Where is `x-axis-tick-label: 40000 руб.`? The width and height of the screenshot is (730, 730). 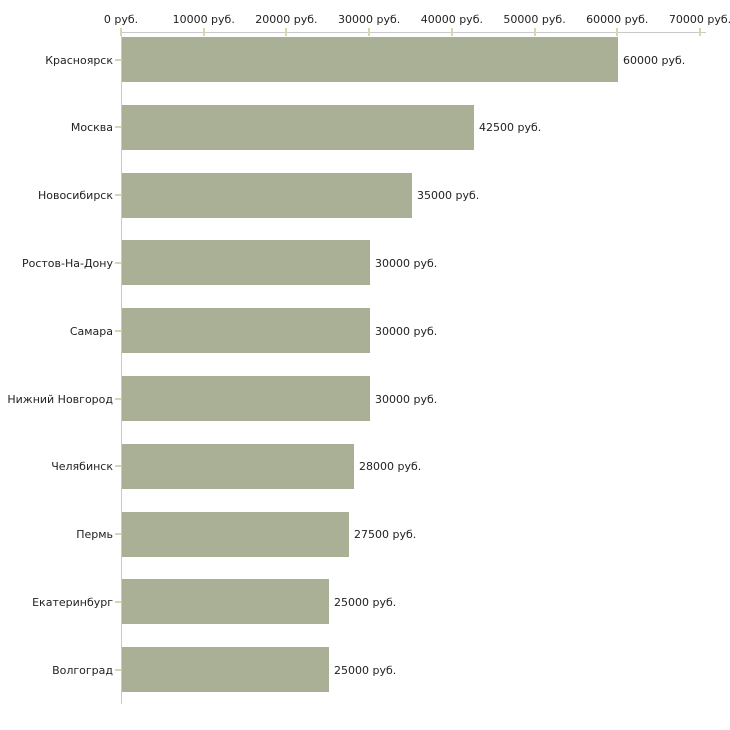
x-axis-tick-label: 40000 руб. is located at coordinates (451, 19).